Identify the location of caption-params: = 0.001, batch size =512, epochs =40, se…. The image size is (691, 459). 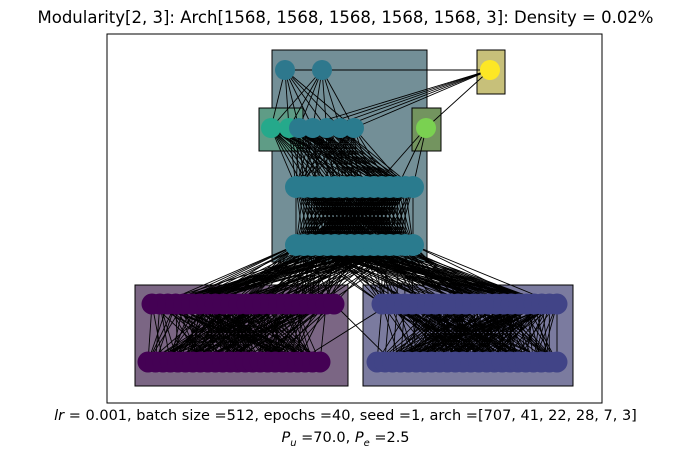
(350, 416).